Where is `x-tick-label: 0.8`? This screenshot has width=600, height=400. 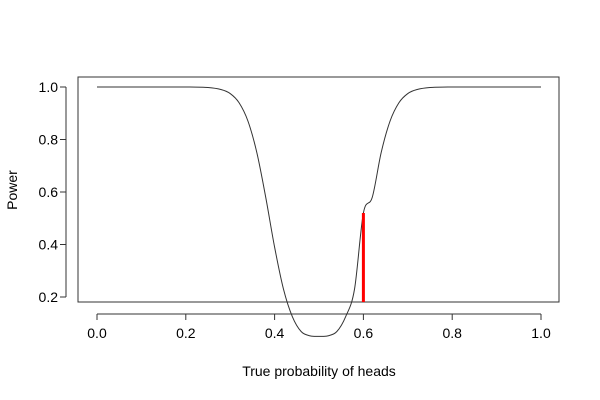 x-tick-label: 0.8 is located at coordinates (452, 333).